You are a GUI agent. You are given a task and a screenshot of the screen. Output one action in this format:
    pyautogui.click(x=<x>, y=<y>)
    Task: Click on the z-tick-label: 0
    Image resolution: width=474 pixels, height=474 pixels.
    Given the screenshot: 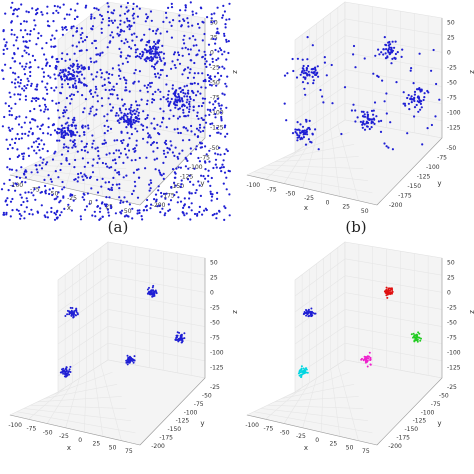 What is the action you would take?
    pyautogui.click(x=449, y=293)
    